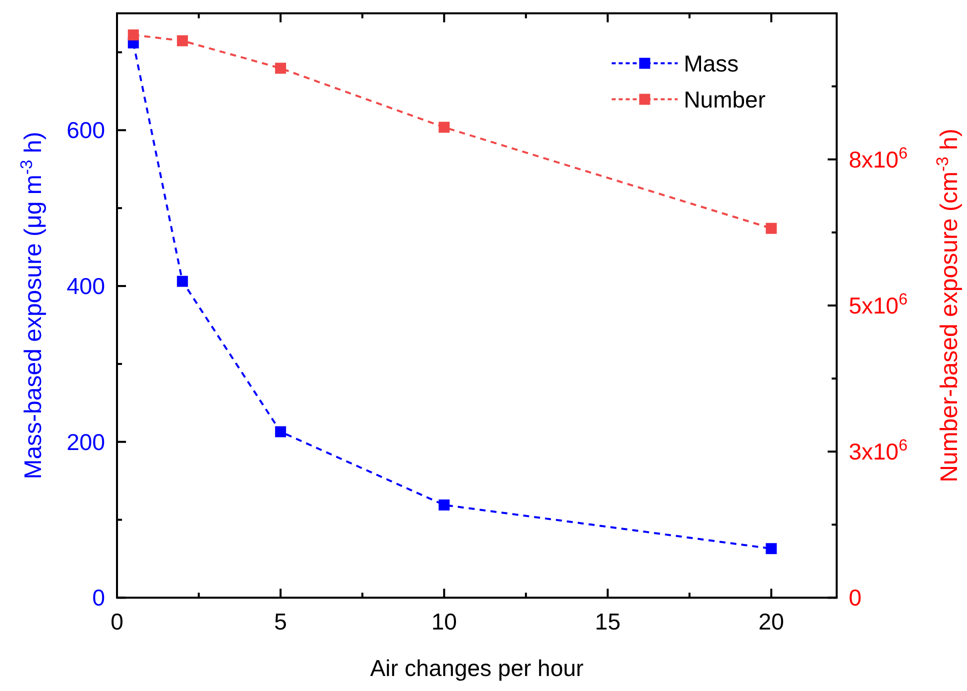 The image size is (967, 691). What do you see at coordinates (878, 450) in the screenshot?
I see `y2-tick-label: 3x10$^{6}$` at bounding box center [878, 450].